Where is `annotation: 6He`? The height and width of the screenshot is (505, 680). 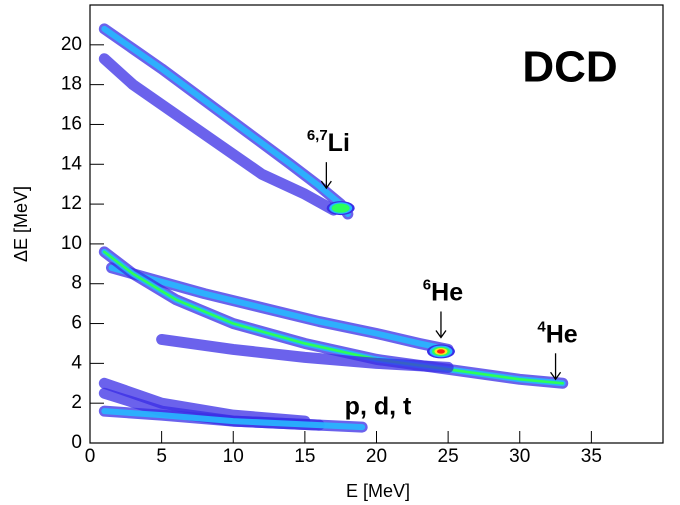
annotation: 6He is located at coordinates (443, 291).